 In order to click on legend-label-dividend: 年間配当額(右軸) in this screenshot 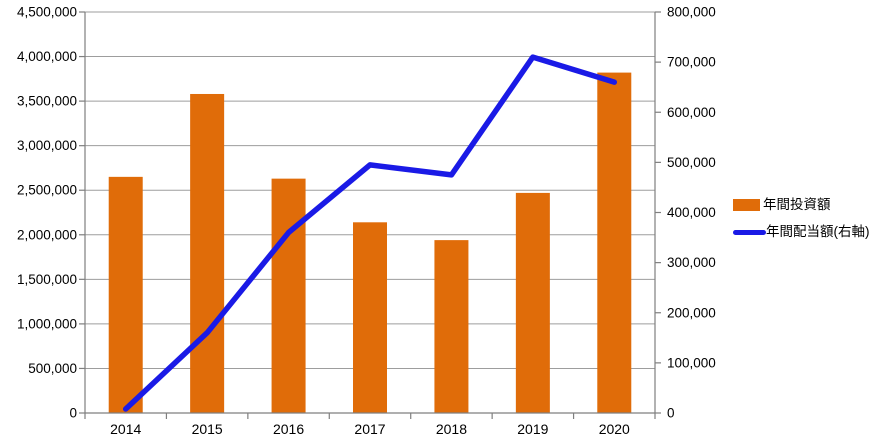, I will do `click(818, 231)`.